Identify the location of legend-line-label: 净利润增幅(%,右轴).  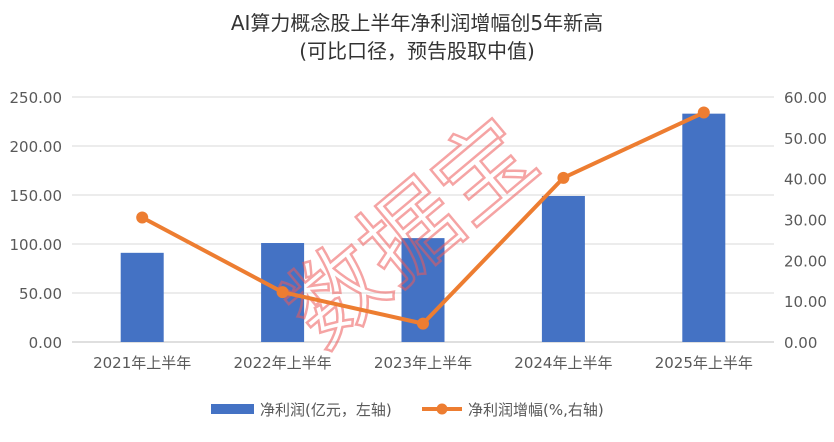
(536, 410).